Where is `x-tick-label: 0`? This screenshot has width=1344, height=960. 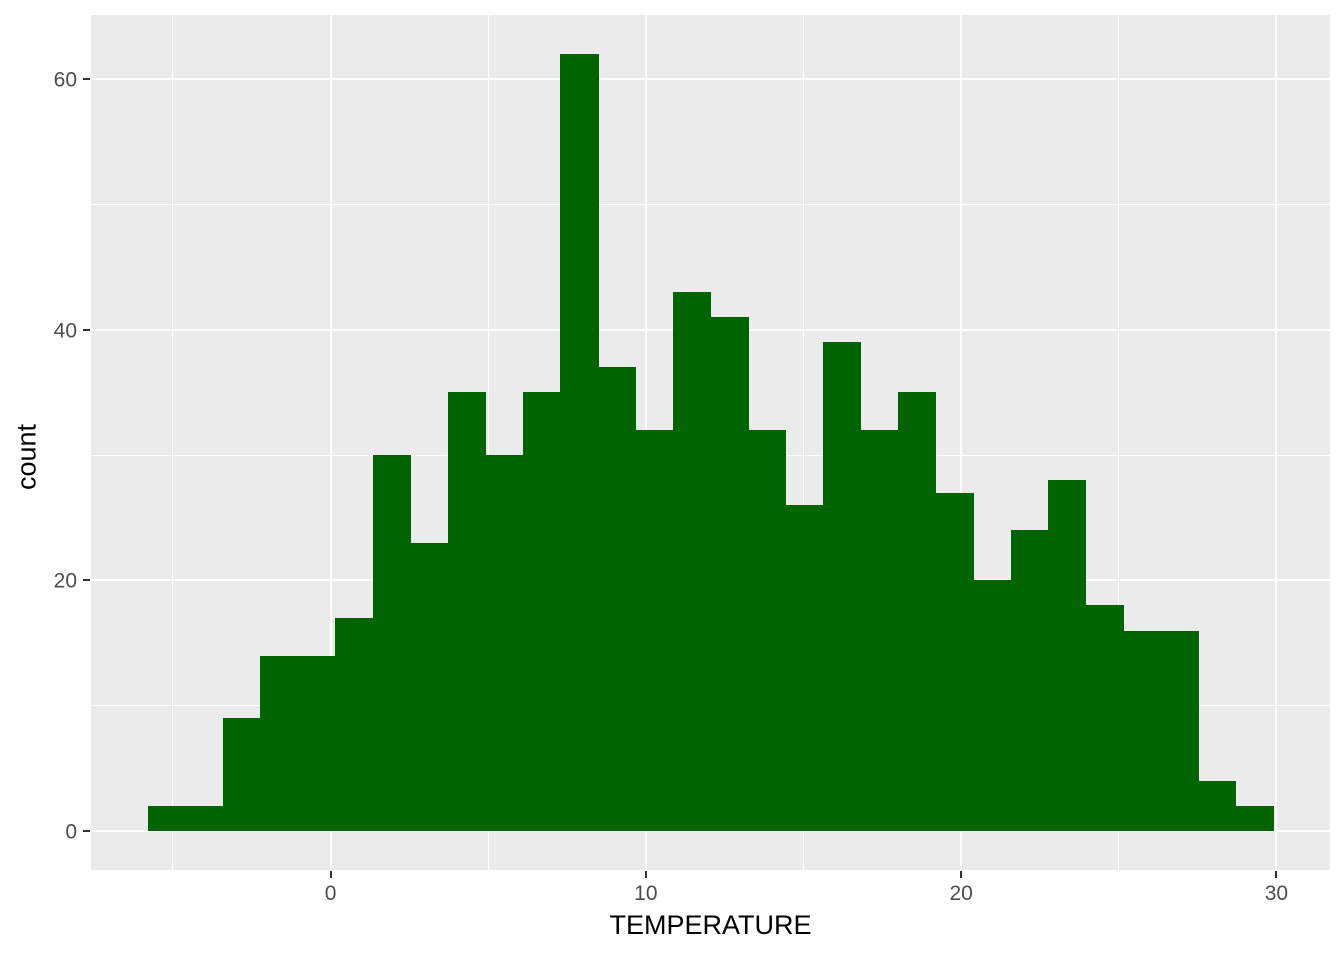
x-tick-label: 0 is located at coordinates (330, 893).